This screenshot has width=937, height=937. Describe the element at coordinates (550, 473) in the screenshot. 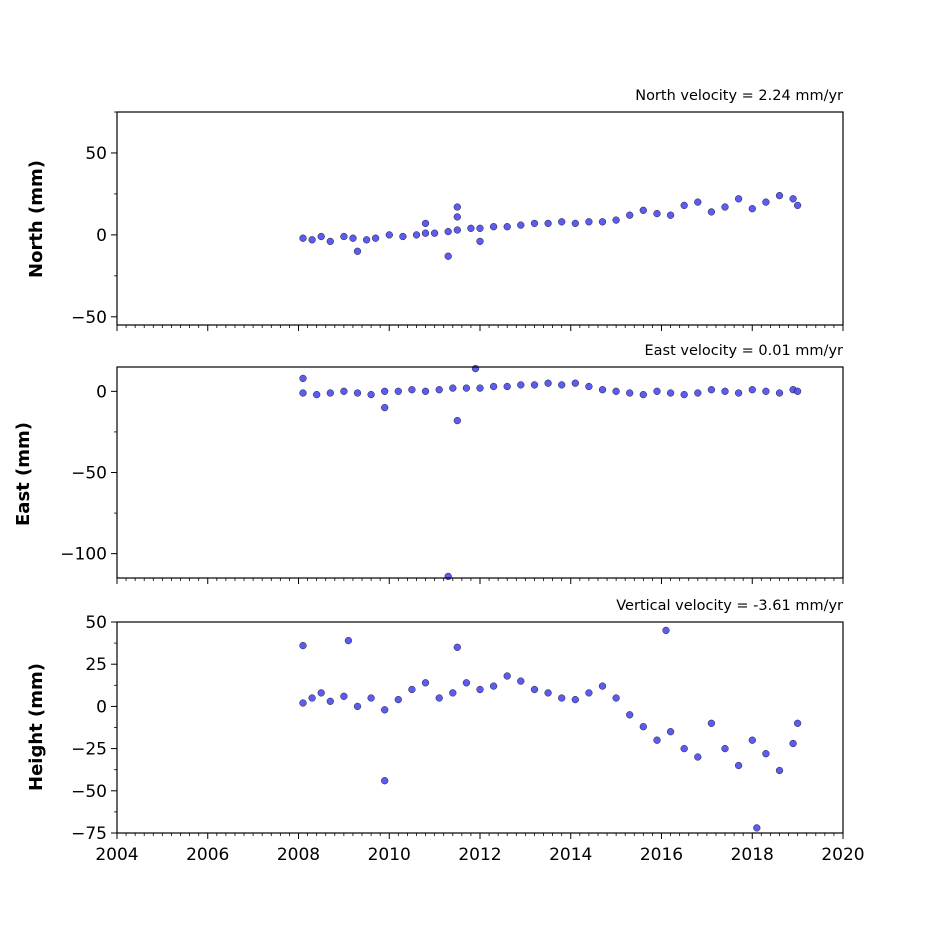

I see `east-points` at that location.